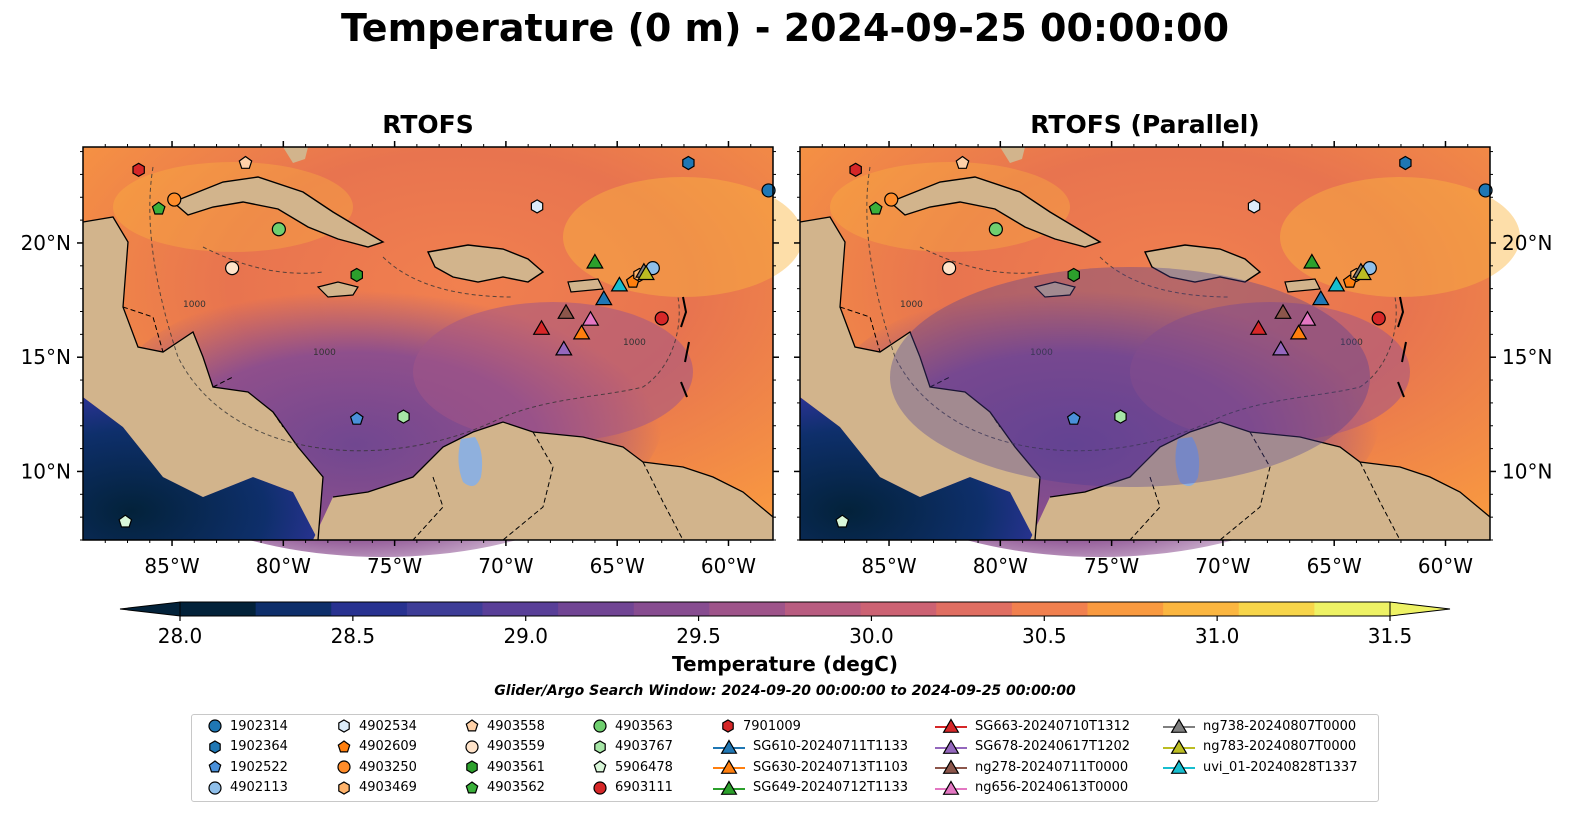  What do you see at coordinates (243, 767) in the screenshot?
I see `legend-item: 1902522` at bounding box center [243, 767].